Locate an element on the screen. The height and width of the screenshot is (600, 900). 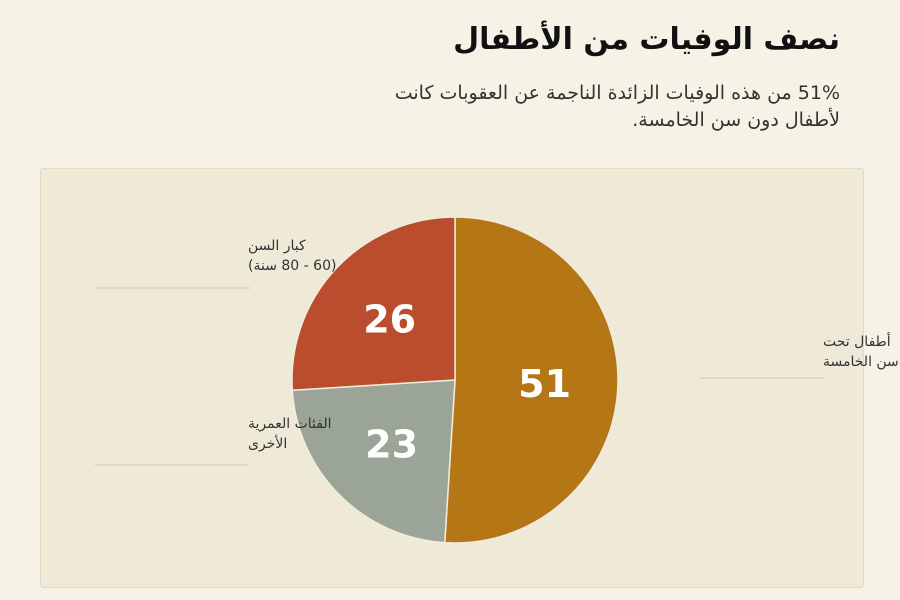
slice-category-label: الفئات العمرية is located at coordinates (290, 424).